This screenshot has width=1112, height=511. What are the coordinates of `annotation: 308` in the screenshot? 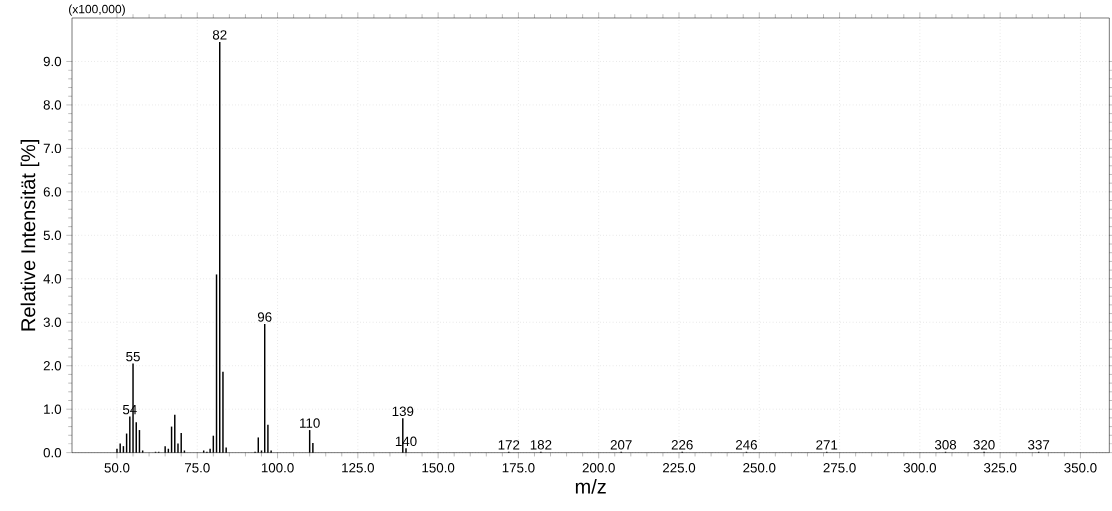 It's located at (945, 445).